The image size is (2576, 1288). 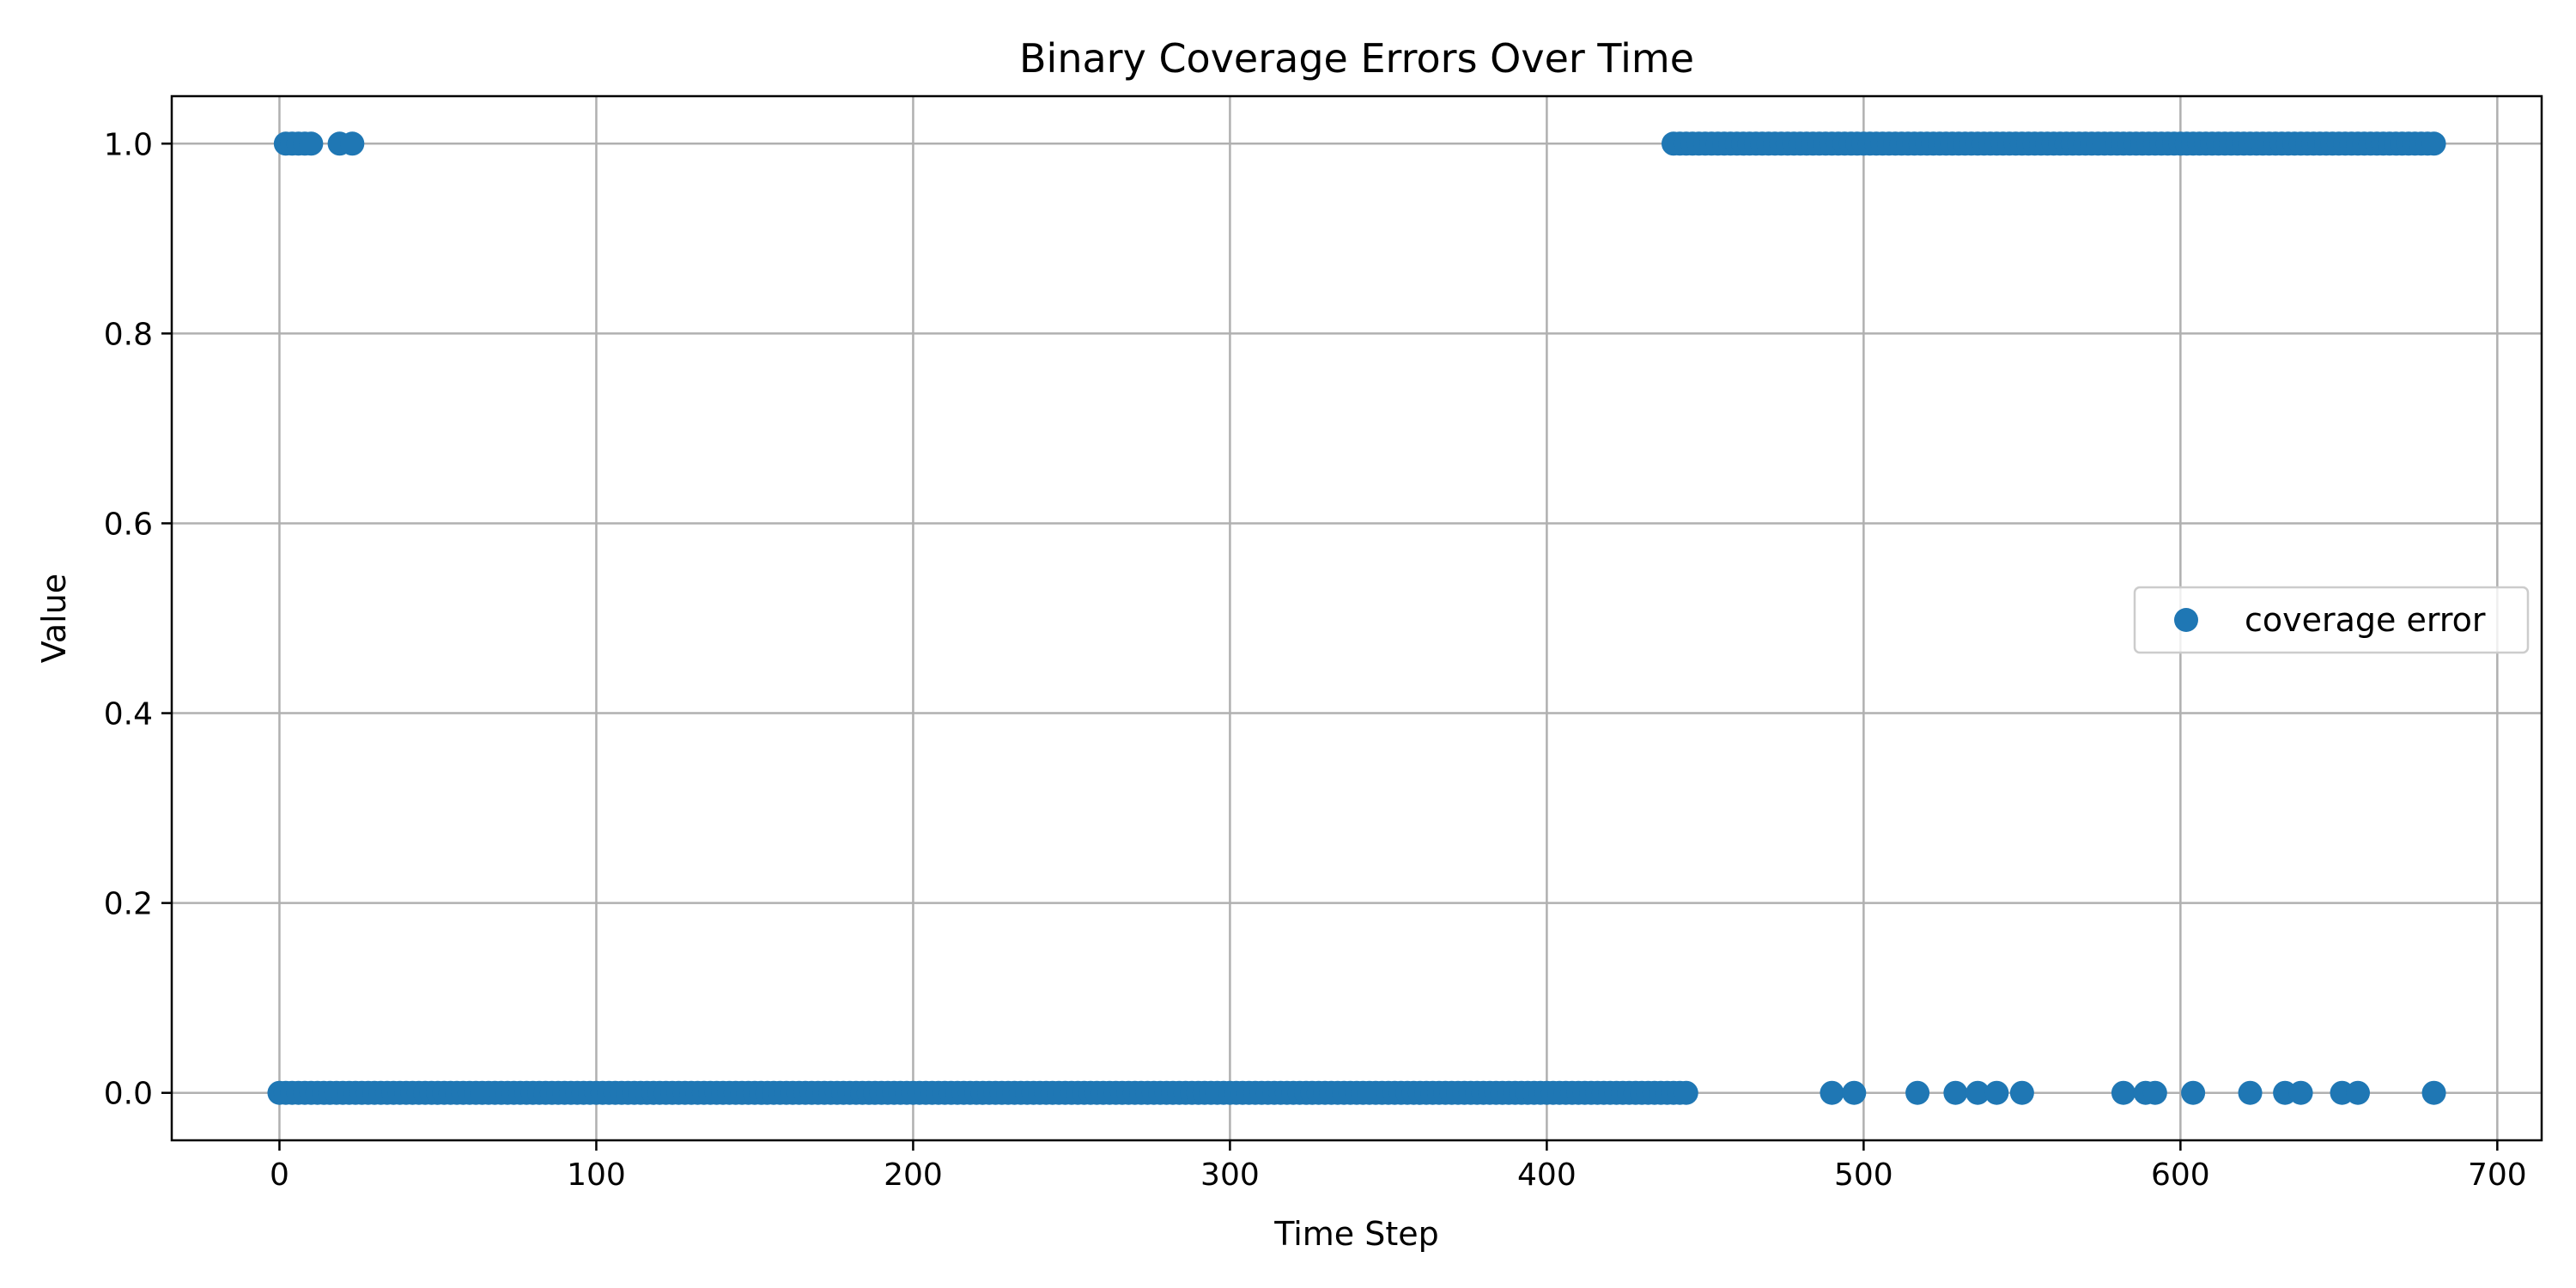 I want to click on legend-label: coverage error, so click(x=2365, y=620).